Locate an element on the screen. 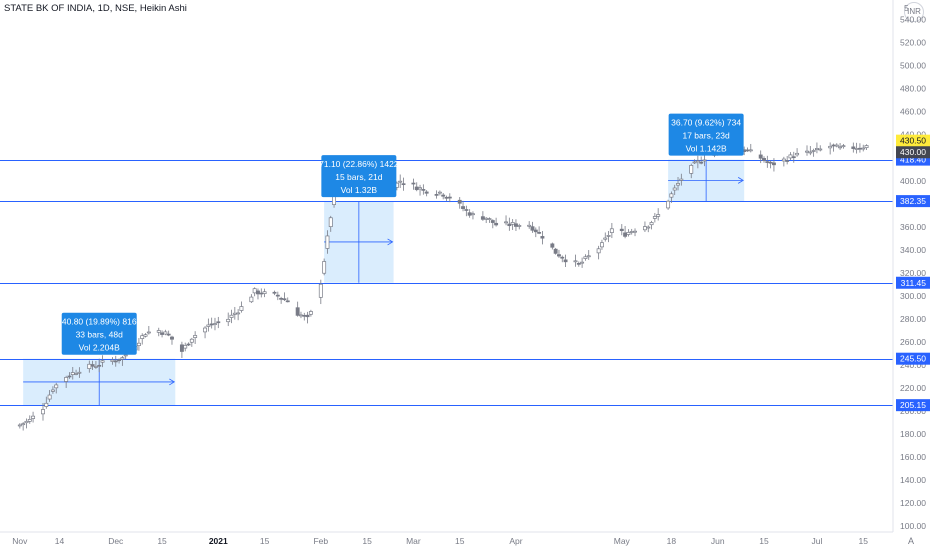 The image size is (932, 550). measurement-label-box is located at coordinates (706, 134).